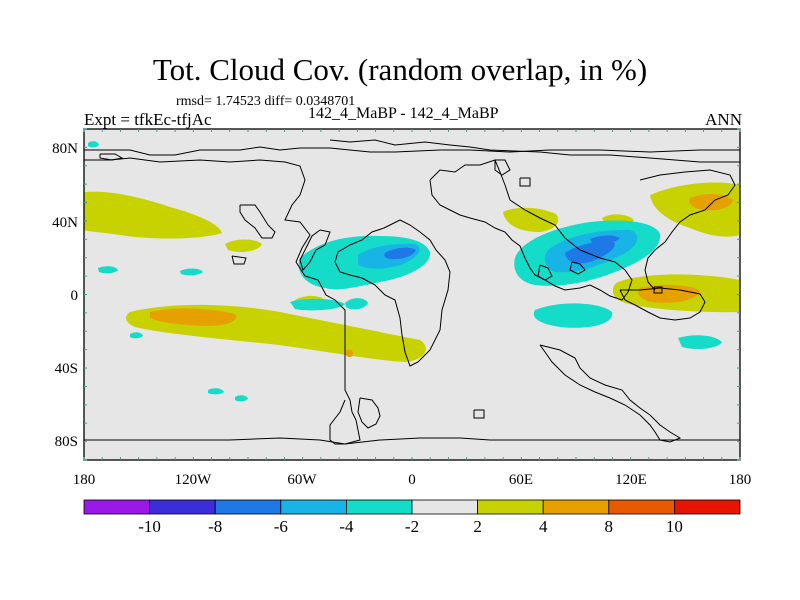 The height and width of the screenshot is (600, 800). Describe the element at coordinates (148, 119) in the screenshot. I see `experiment-label: Expt = tfkEc-tfjAc` at that location.